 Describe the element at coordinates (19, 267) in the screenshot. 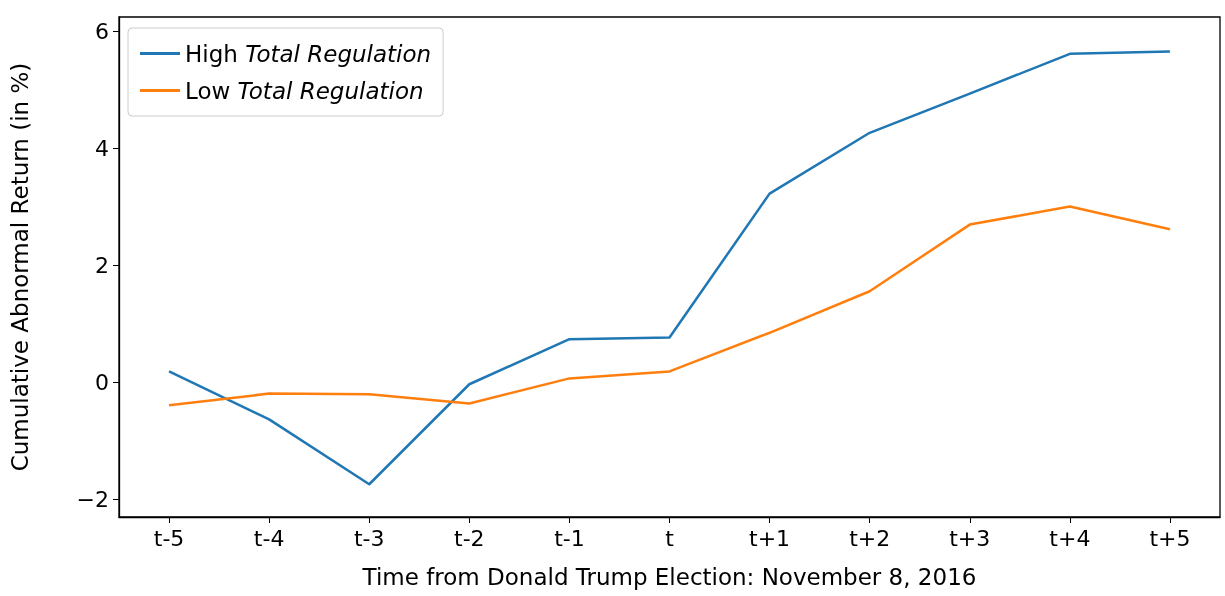

I see `y-axis-title: Cumulative Abnormal Return (in %)` at that location.